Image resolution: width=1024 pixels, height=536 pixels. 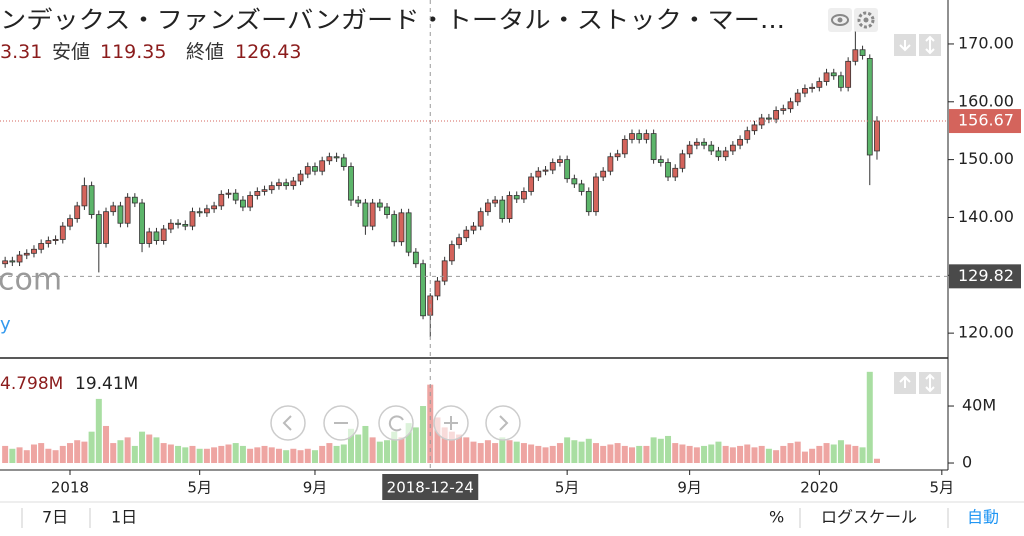 I want to click on auto-scale-button: 自動, so click(x=983, y=517).